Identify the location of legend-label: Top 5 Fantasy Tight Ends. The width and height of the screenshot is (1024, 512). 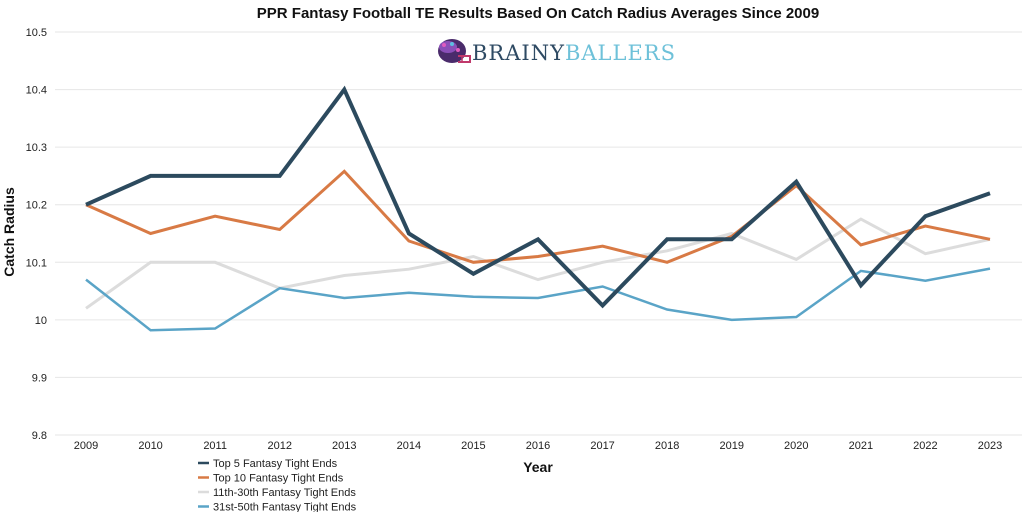
(275, 464).